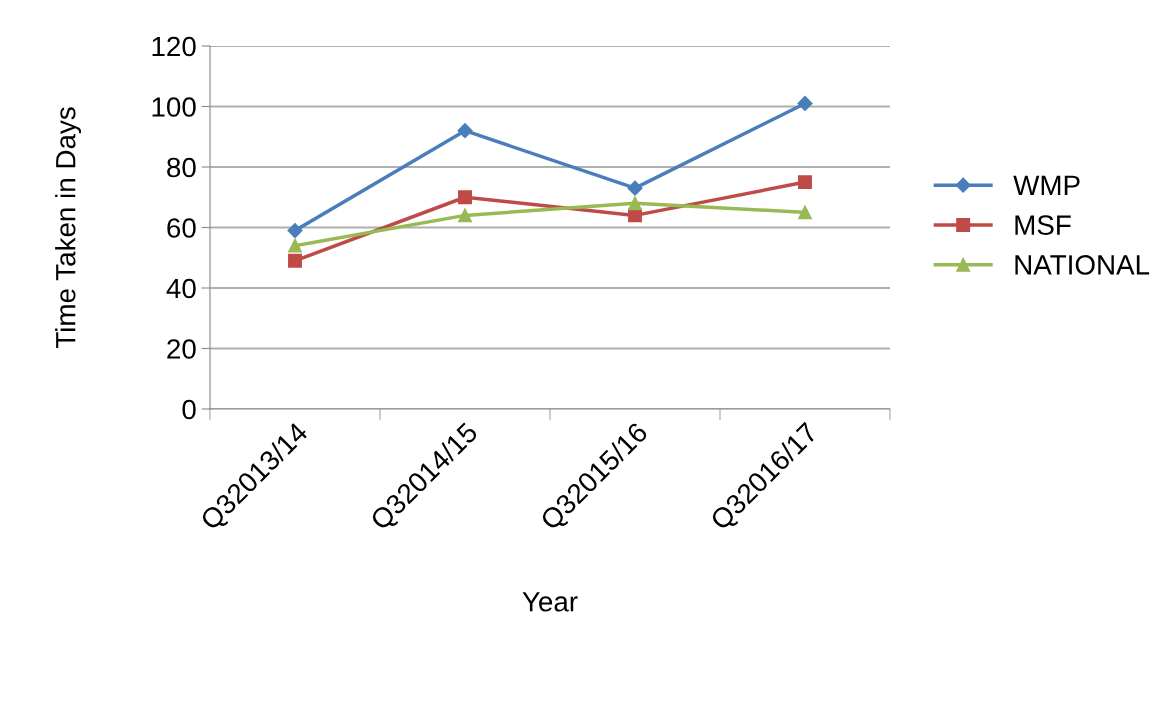 Image resolution: width=1170 pixels, height=702 pixels. What do you see at coordinates (1043, 225) in the screenshot?
I see `legend-label: MSF` at bounding box center [1043, 225].